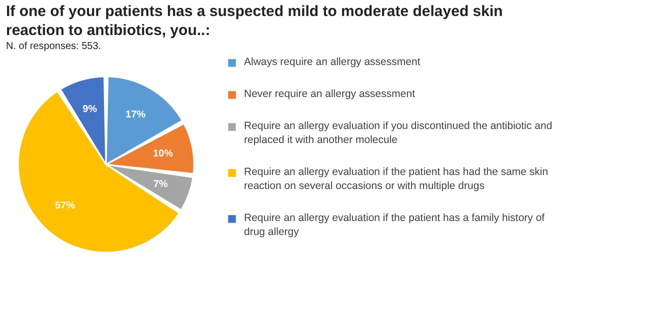 The height and width of the screenshot is (322, 669). Describe the element at coordinates (65, 206) in the screenshot. I see `data-label: 57%` at that location.